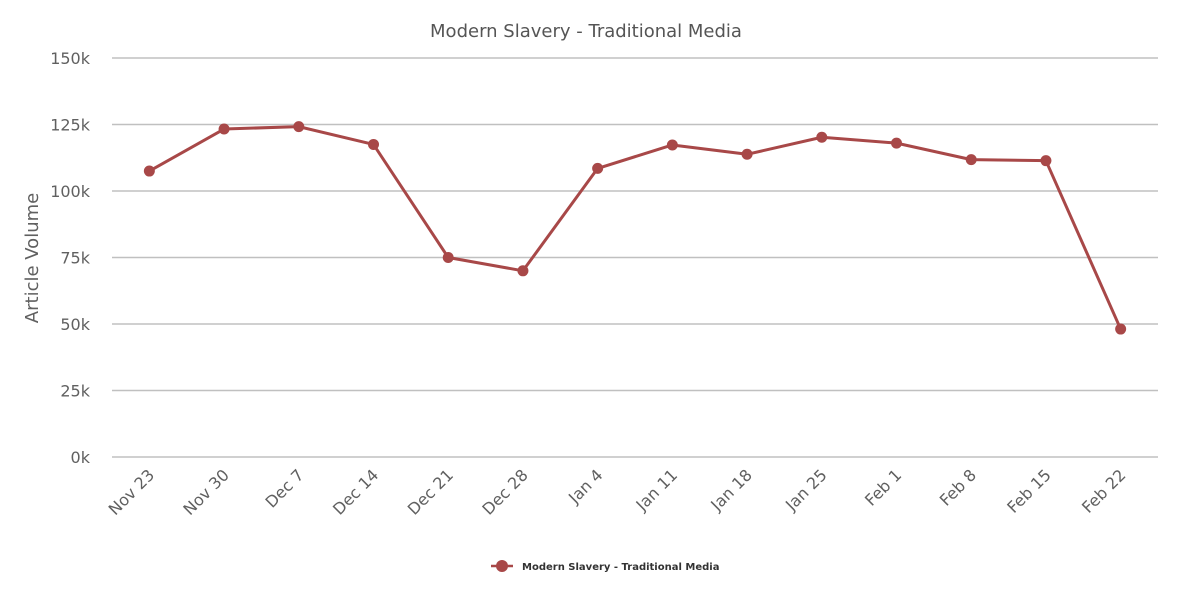 The height and width of the screenshot is (598, 1196). What do you see at coordinates (883, 487) in the screenshot?
I see `x-tick-label: Feb 1` at bounding box center [883, 487].